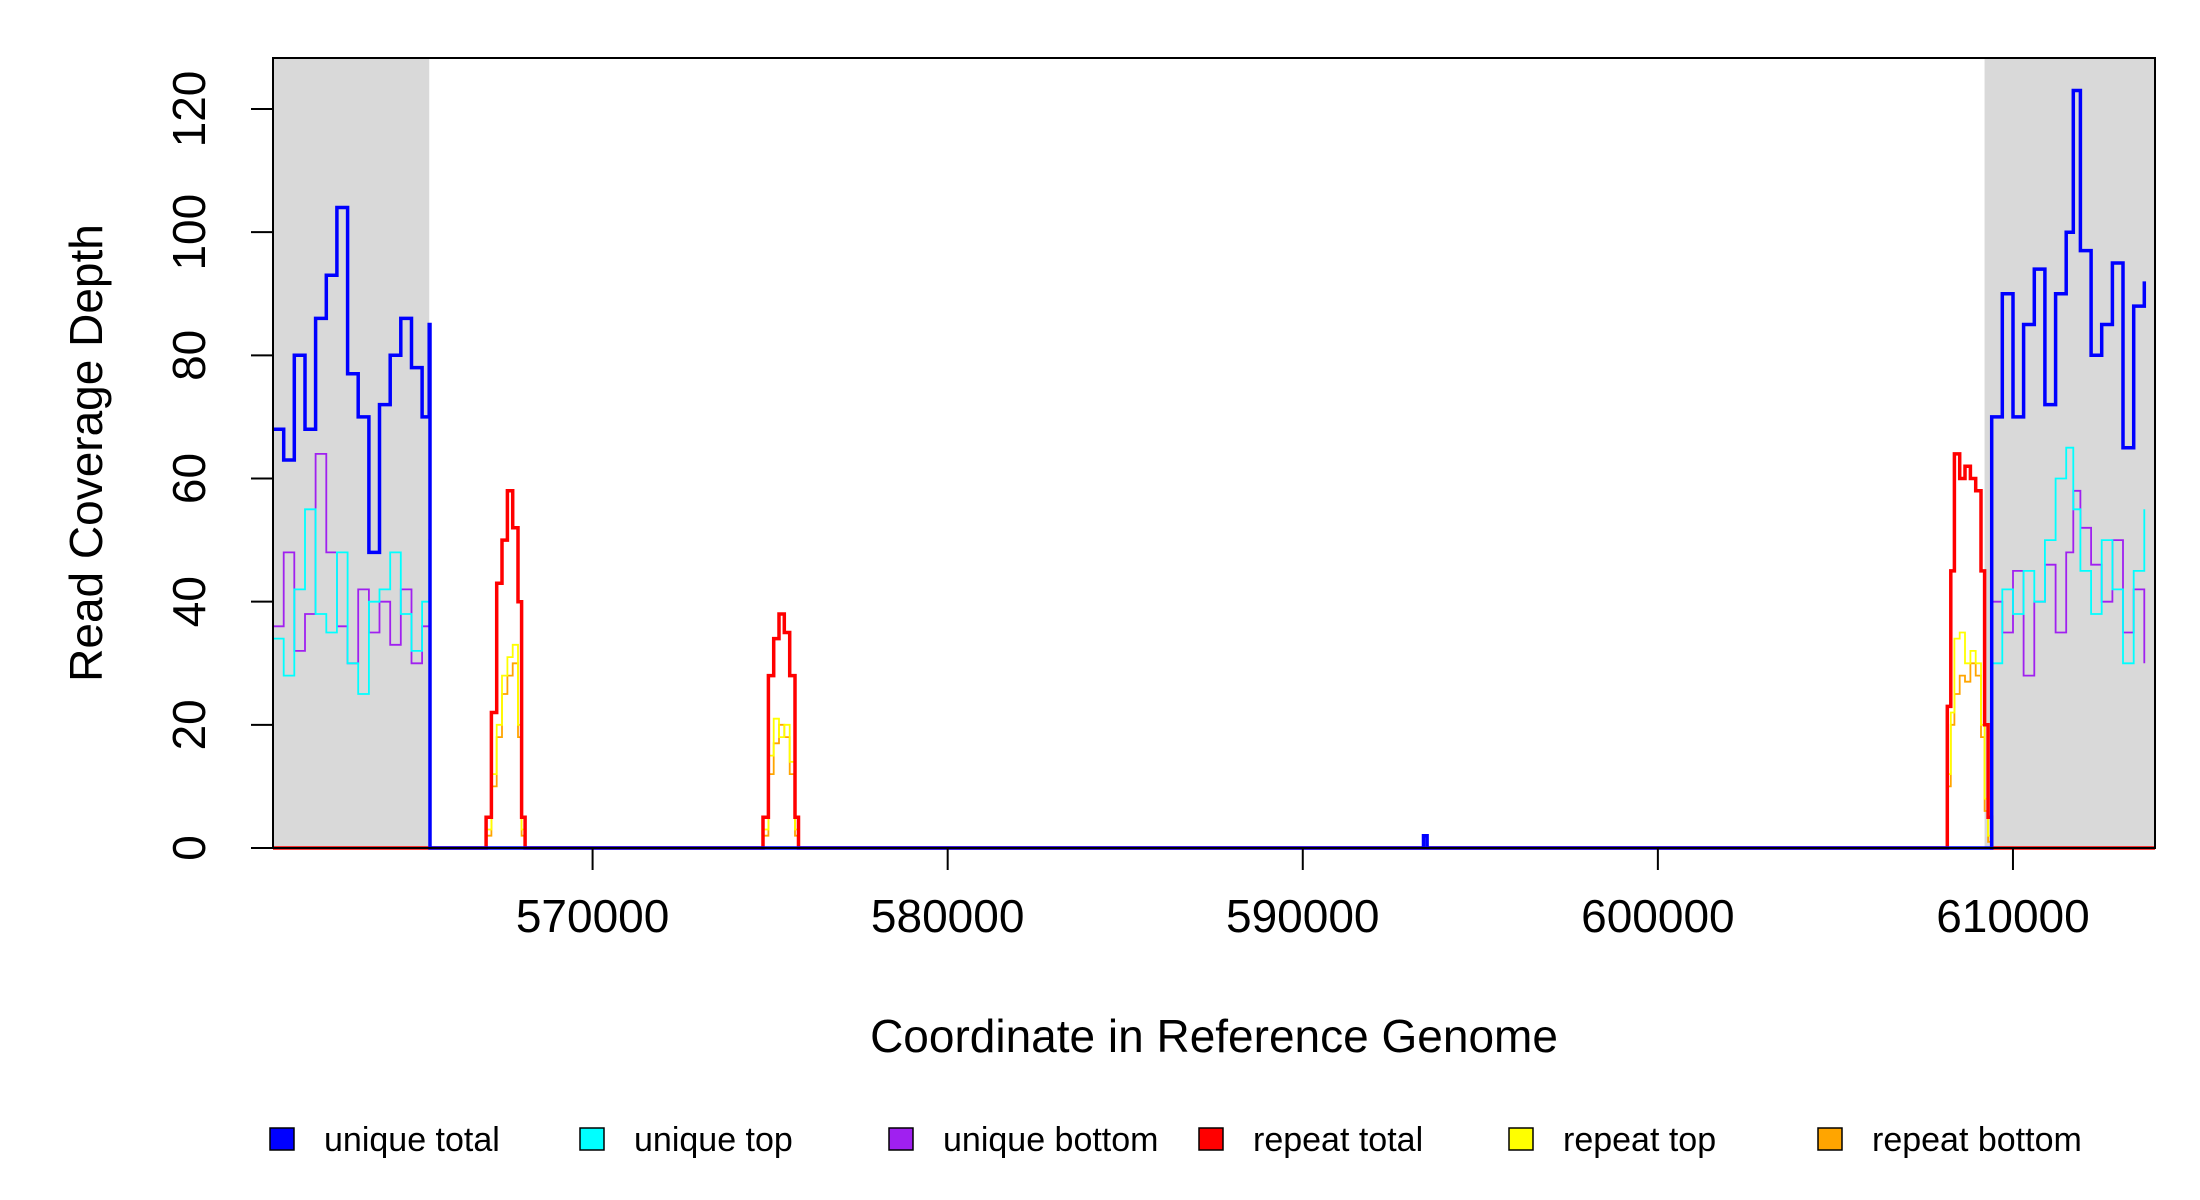 The width and height of the screenshot is (2200, 1200). I want to click on y-tick-label: 60, so click(189, 478).